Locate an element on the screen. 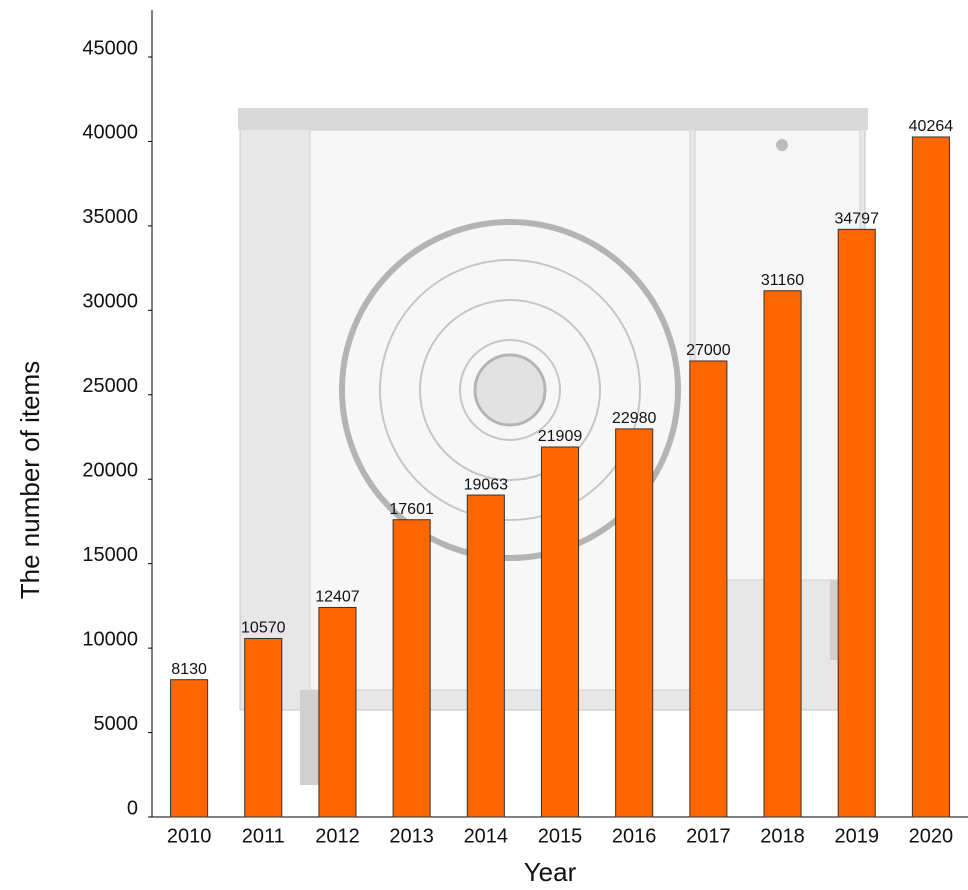  y-tick-label: 5000 is located at coordinates (116, 724).